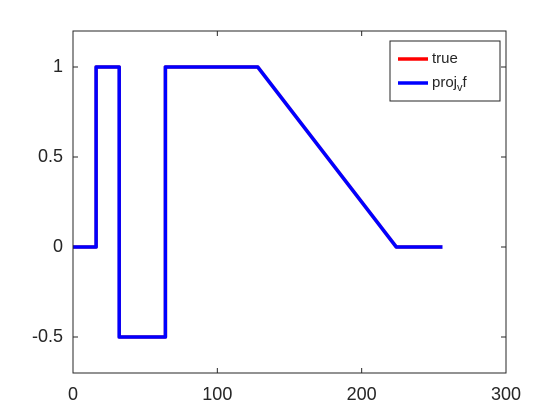 This screenshot has height=420, width=560. I want to click on x-tick-label: 0, so click(73, 394).